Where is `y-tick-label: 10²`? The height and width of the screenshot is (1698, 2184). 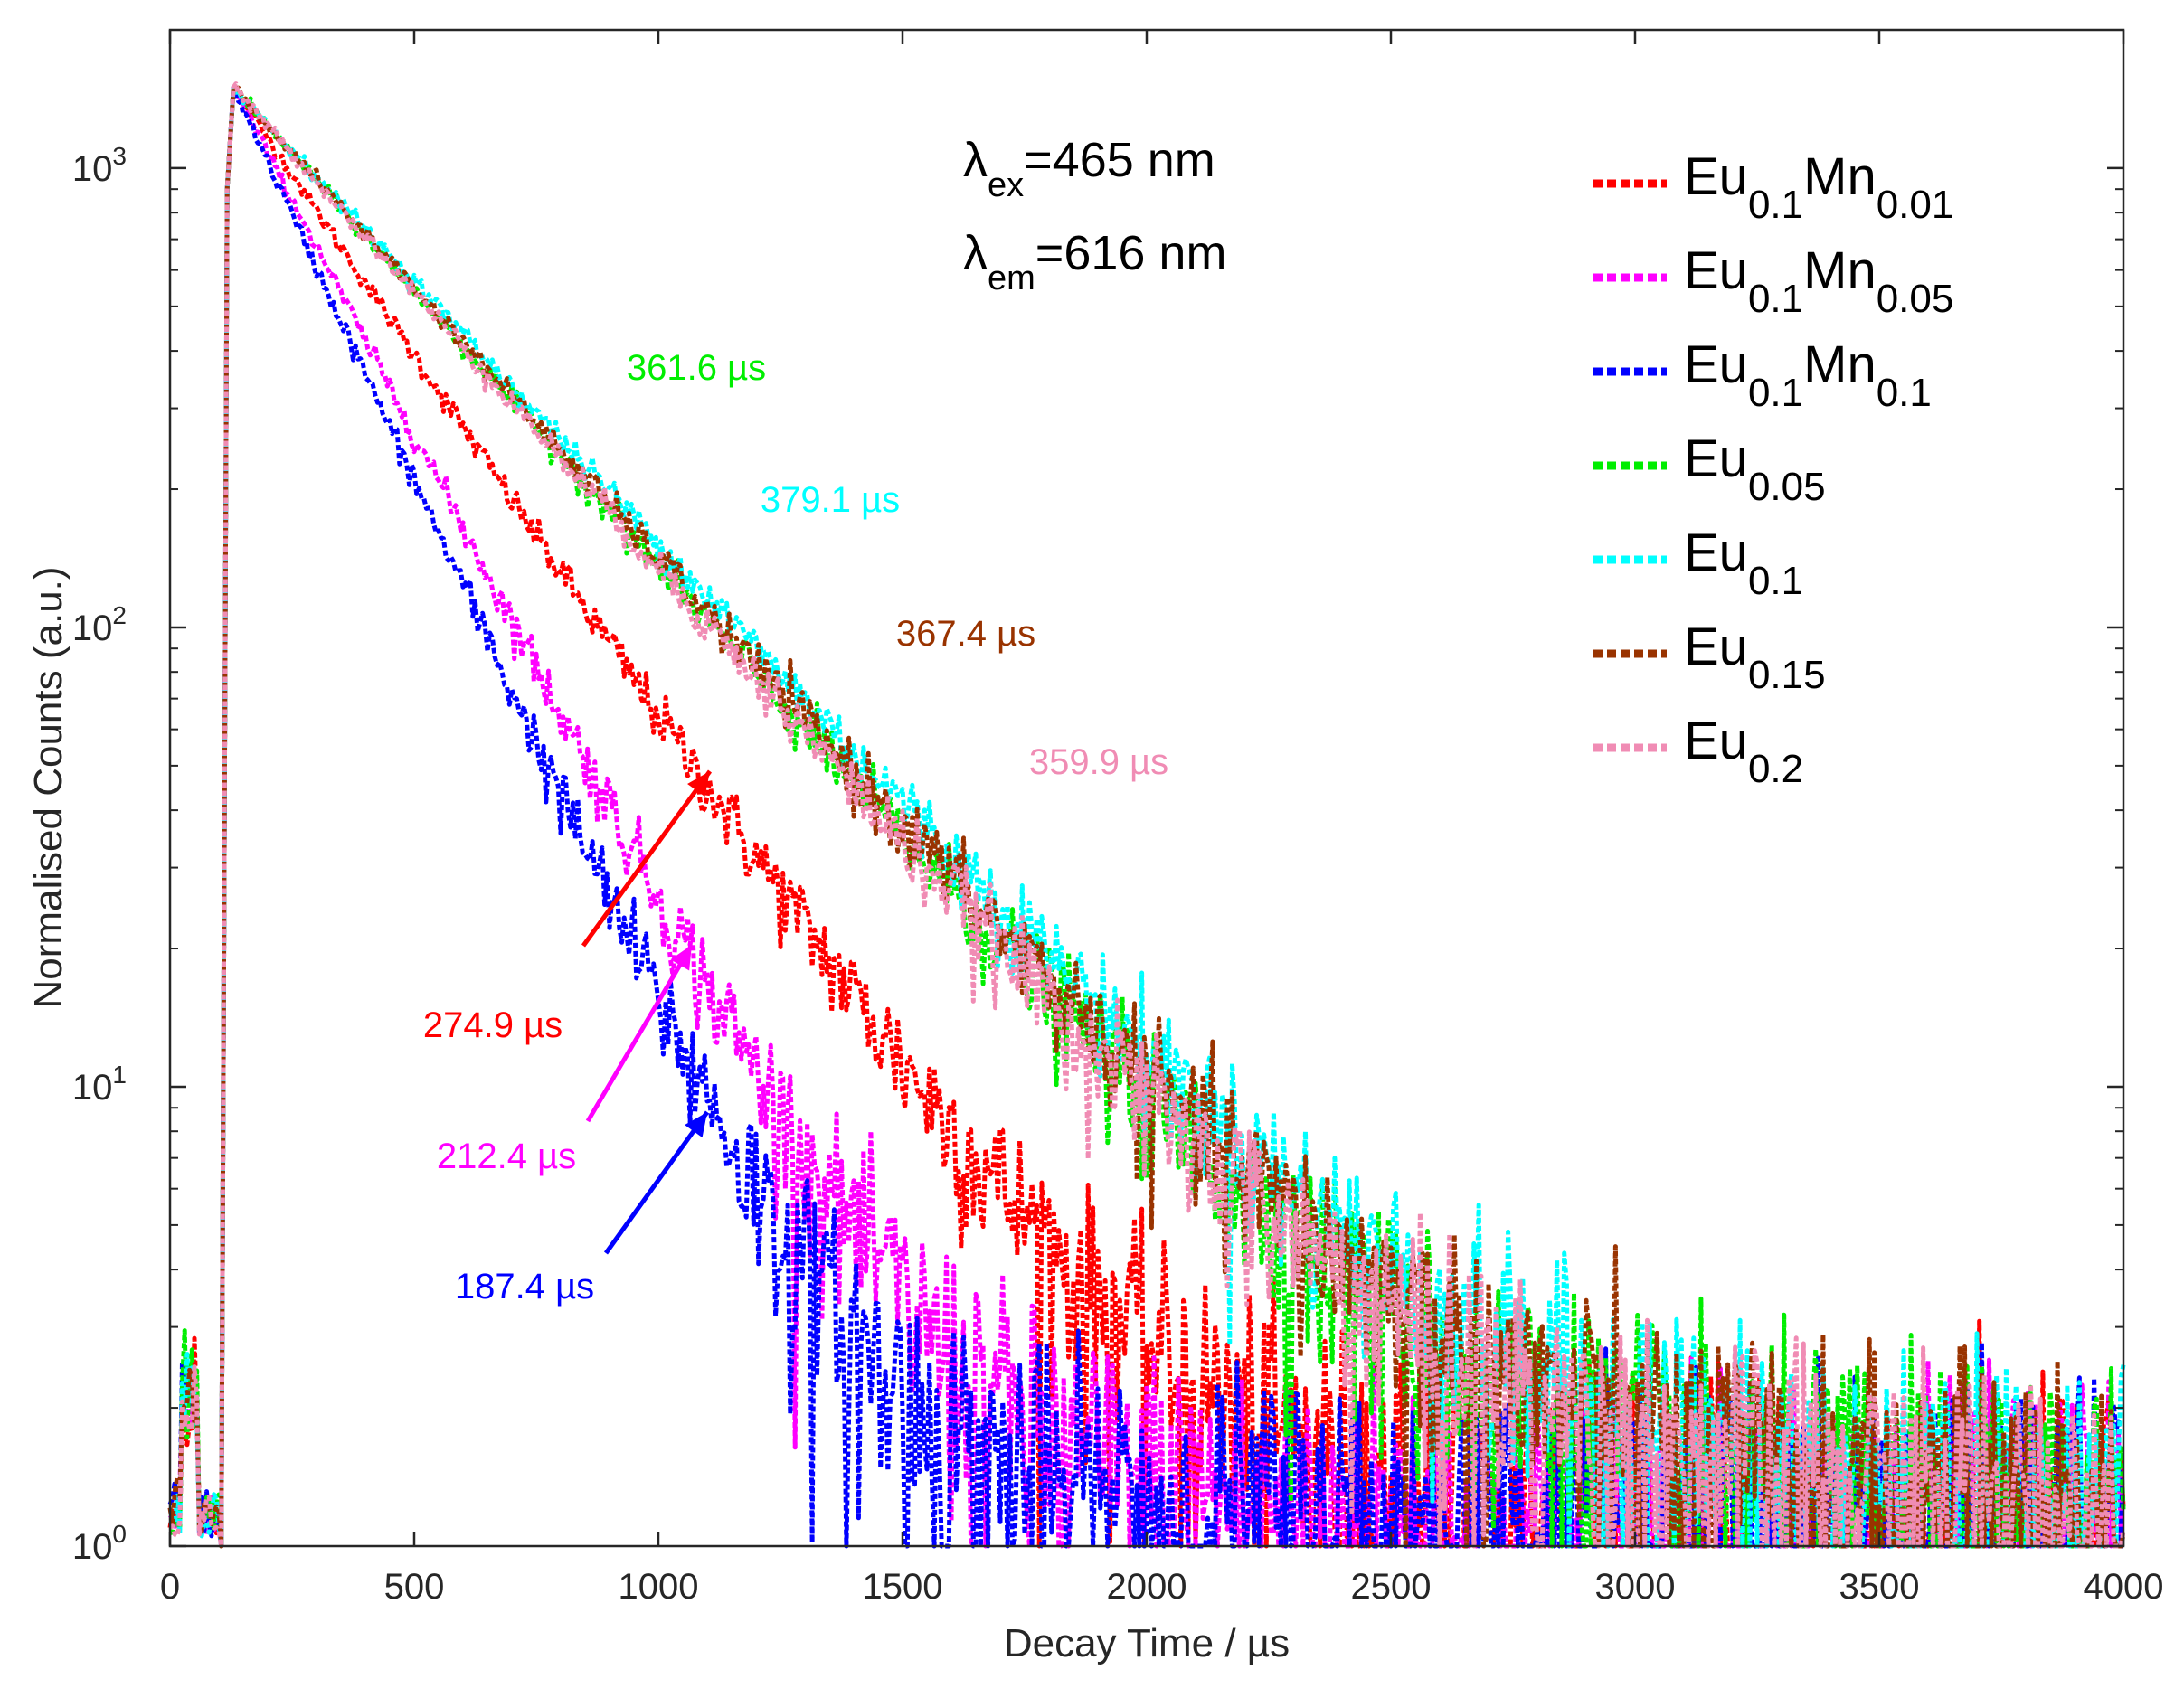 y-tick-label: 10² is located at coordinates (99, 624).